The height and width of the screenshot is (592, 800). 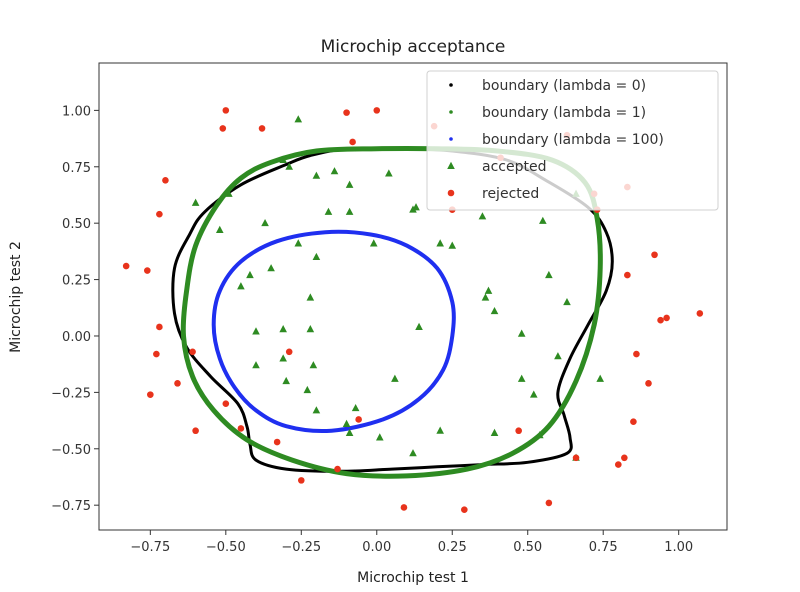 I want to click on x-tick-label: −0.50, so click(x=226, y=547).